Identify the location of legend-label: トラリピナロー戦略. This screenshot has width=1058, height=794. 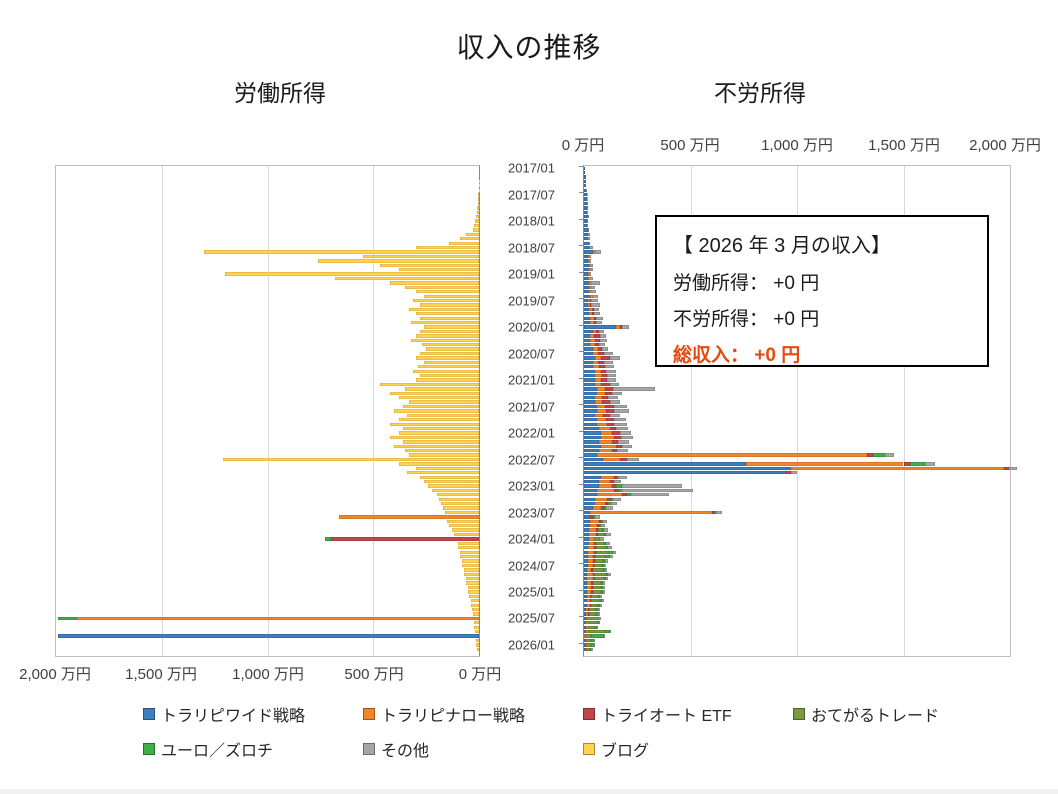
(453, 716).